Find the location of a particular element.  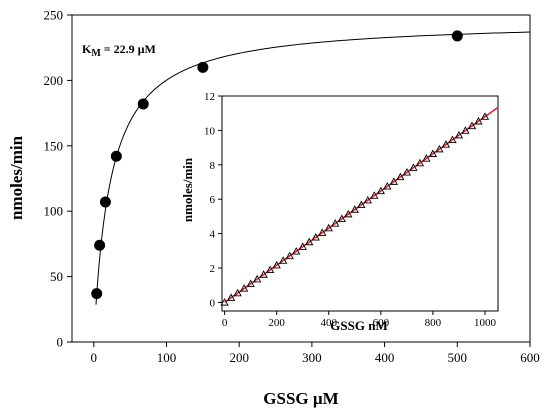

inset-y-tick-label: 8 is located at coordinates (213, 166).